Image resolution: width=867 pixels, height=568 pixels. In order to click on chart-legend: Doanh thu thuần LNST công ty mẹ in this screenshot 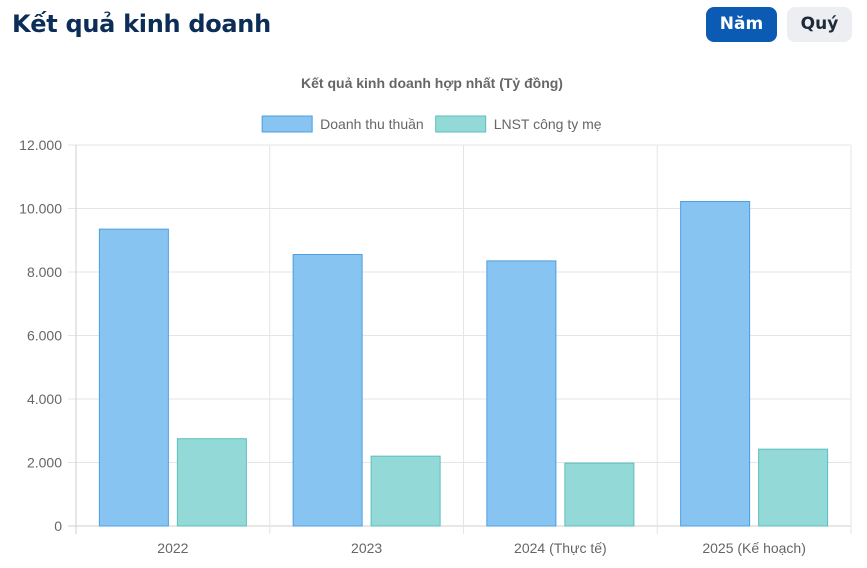, I will do `click(431, 124)`.